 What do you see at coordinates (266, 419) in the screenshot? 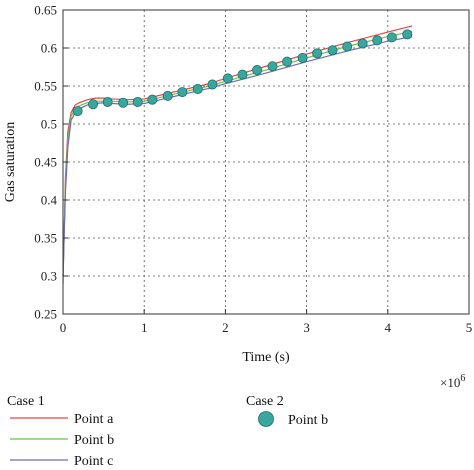
I see `legend-swatch-case-2-point-b` at bounding box center [266, 419].